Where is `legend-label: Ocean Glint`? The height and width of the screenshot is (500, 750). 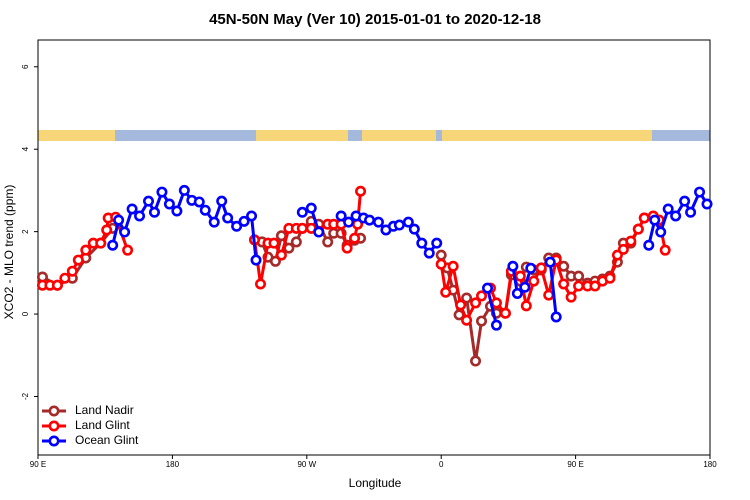 legend-label: Ocean Glint is located at coordinates (107, 440).